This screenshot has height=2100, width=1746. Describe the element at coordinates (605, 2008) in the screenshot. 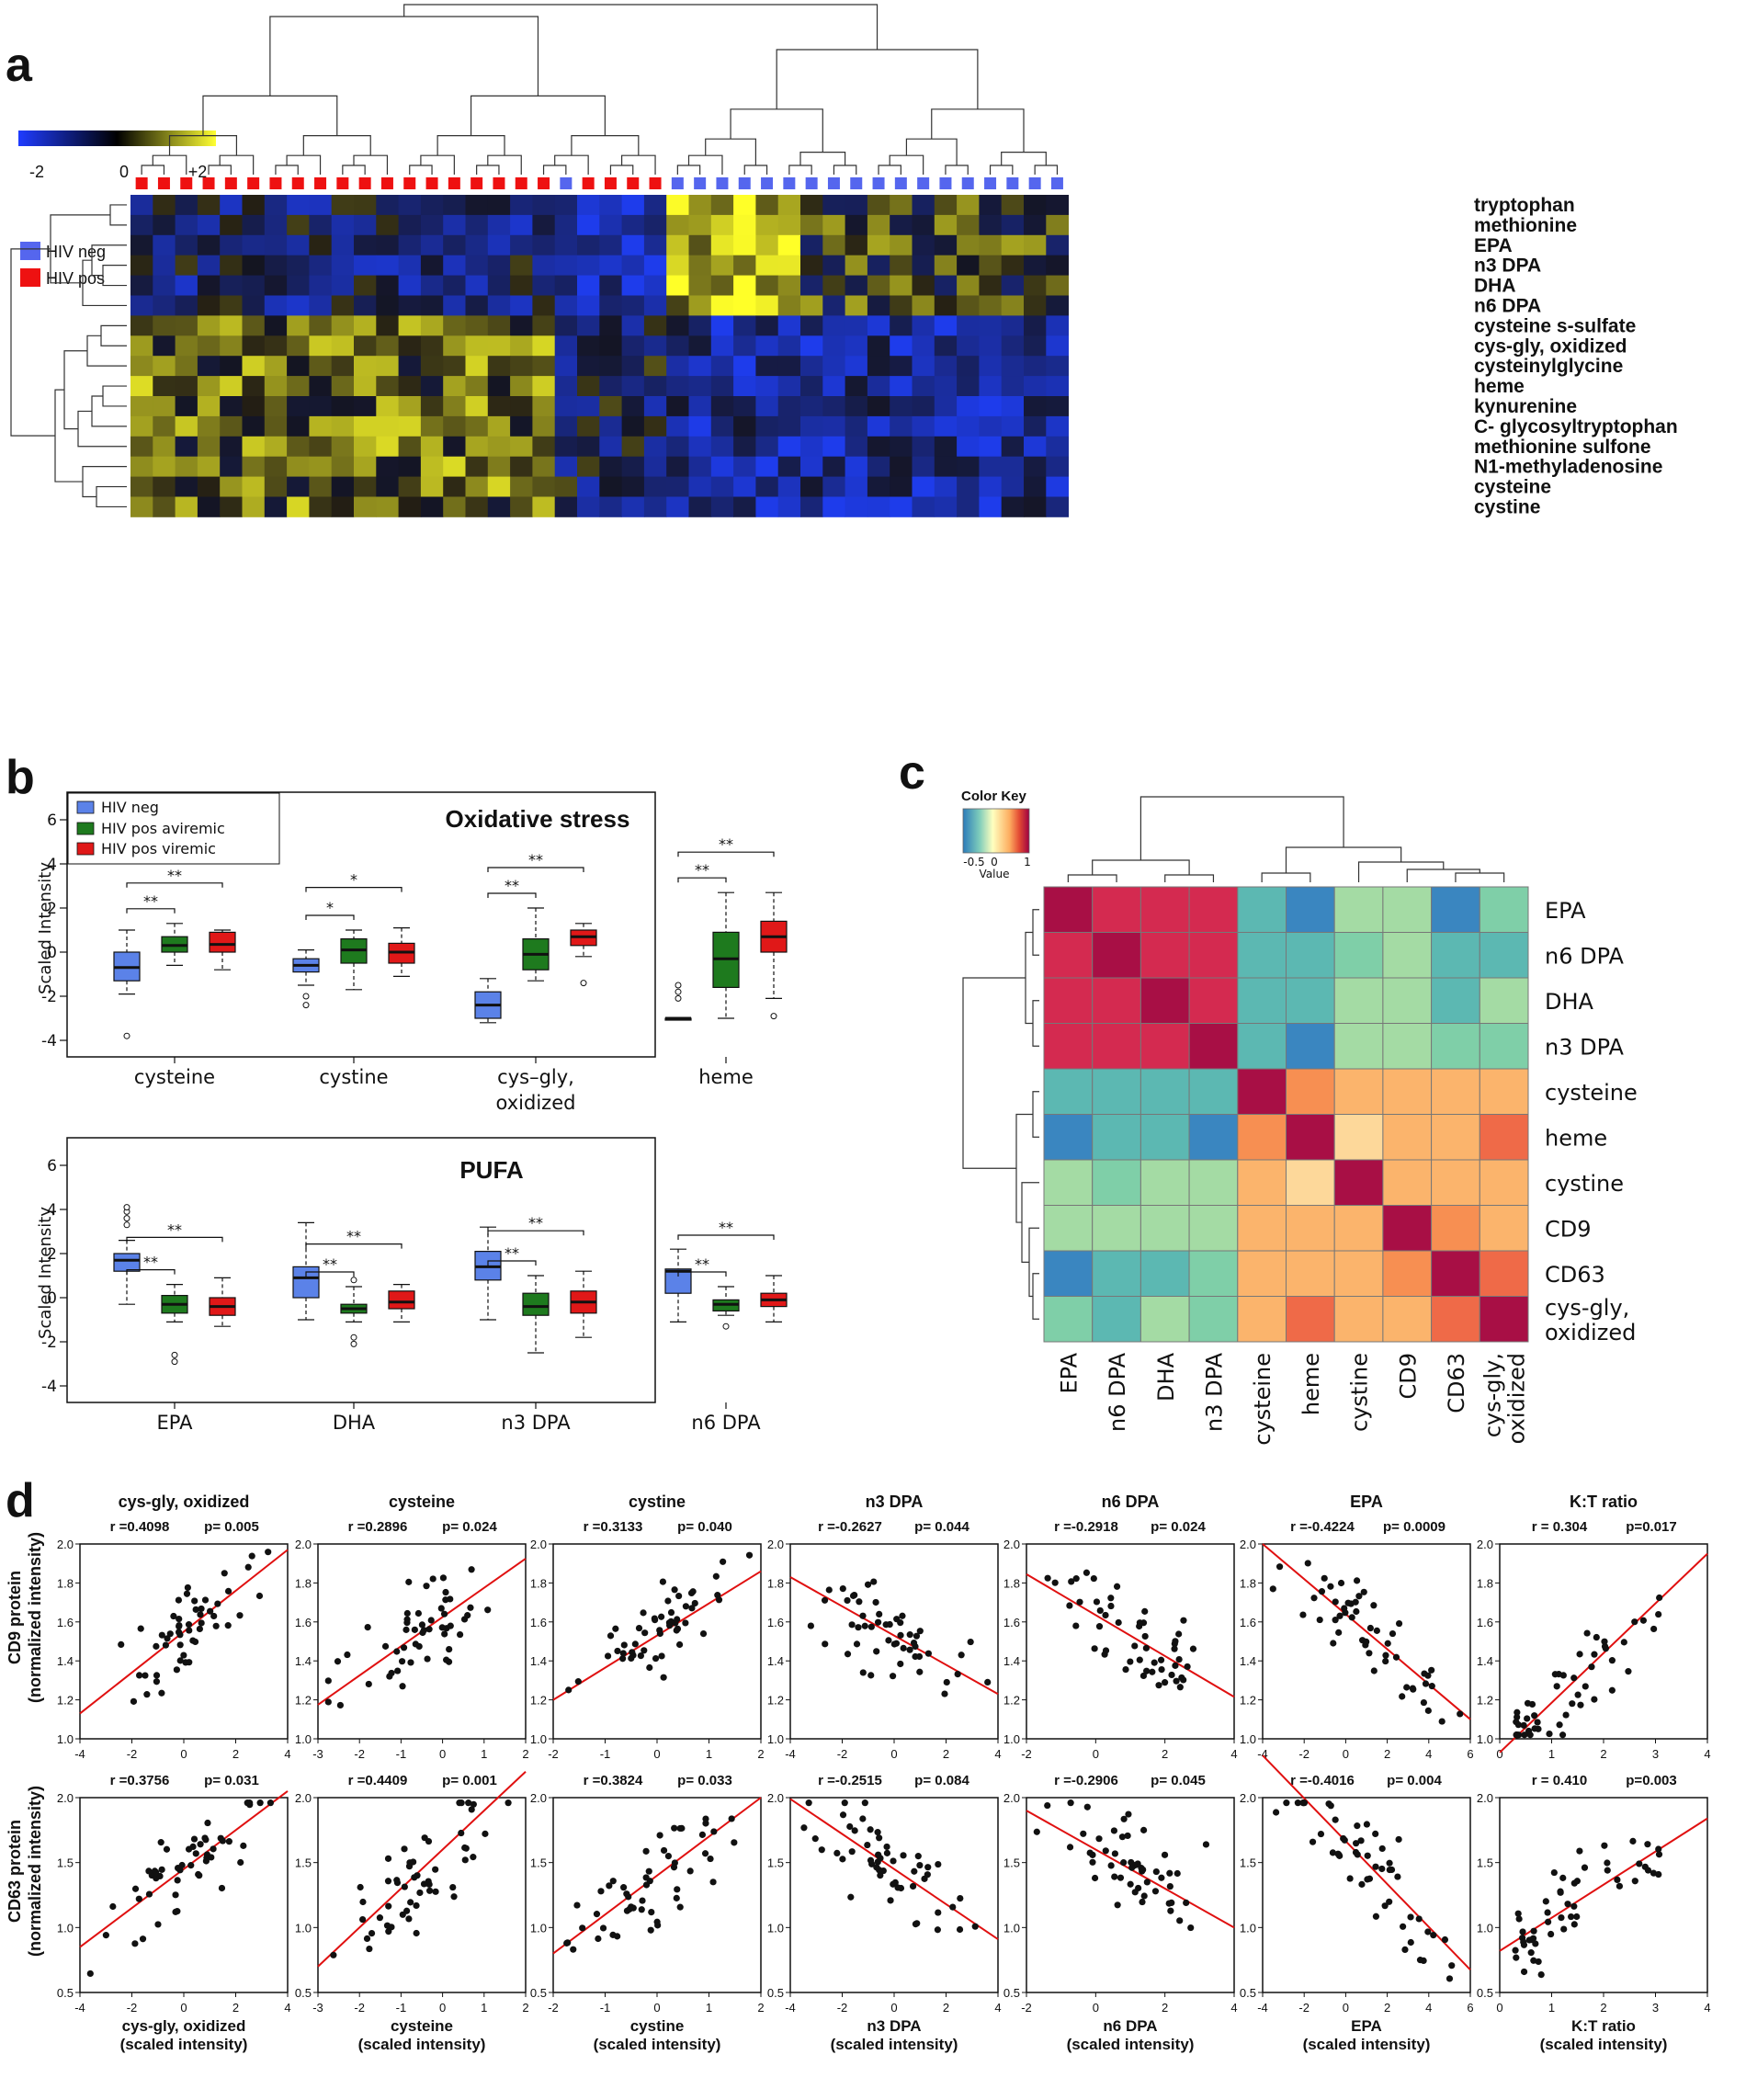

I see `x-tick-label: -1` at that location.